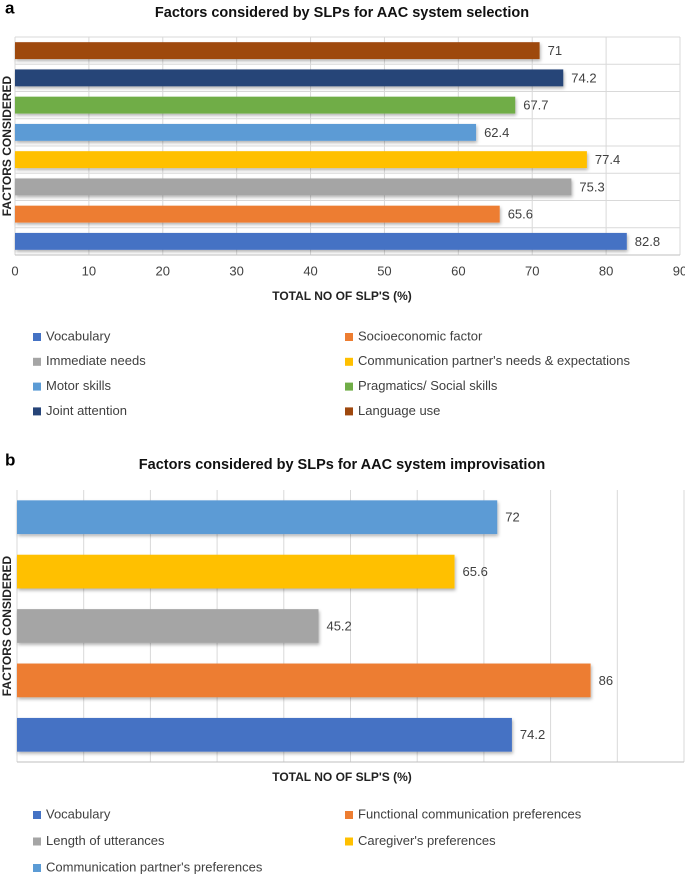 This screenshot has width=685, height=876. What do you see at coordinates (163, 270) in the screenshot?
I see `x-tick-label: 20` at bounding box center [163, 270].